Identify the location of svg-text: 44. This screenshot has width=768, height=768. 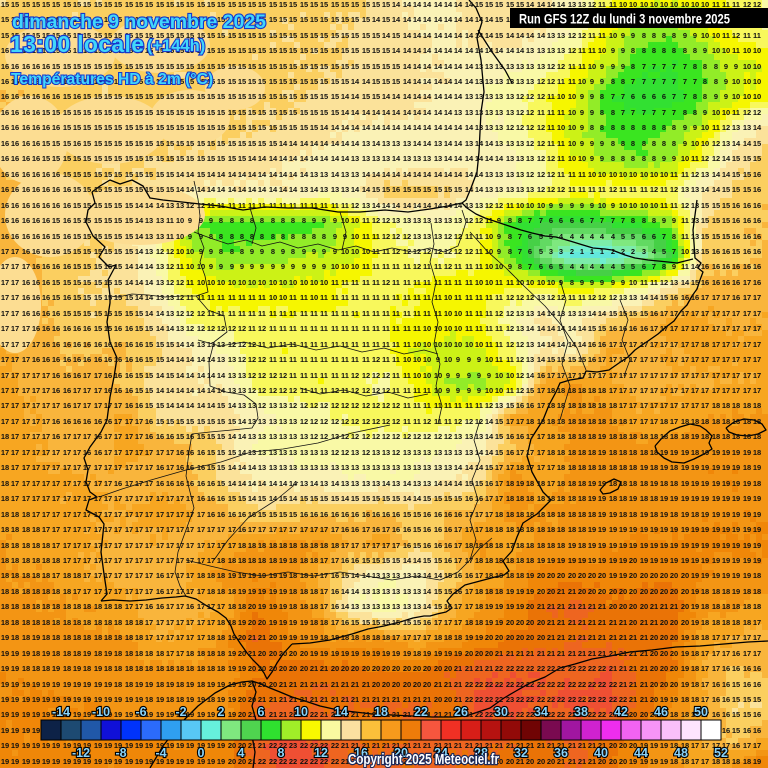
(641, 753).